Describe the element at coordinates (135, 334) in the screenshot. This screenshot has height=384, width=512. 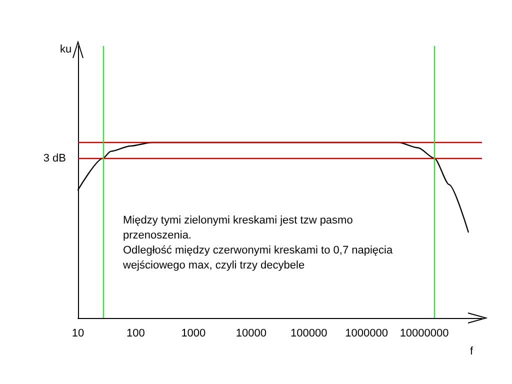
I see `x-tick-label: 100` at that location.